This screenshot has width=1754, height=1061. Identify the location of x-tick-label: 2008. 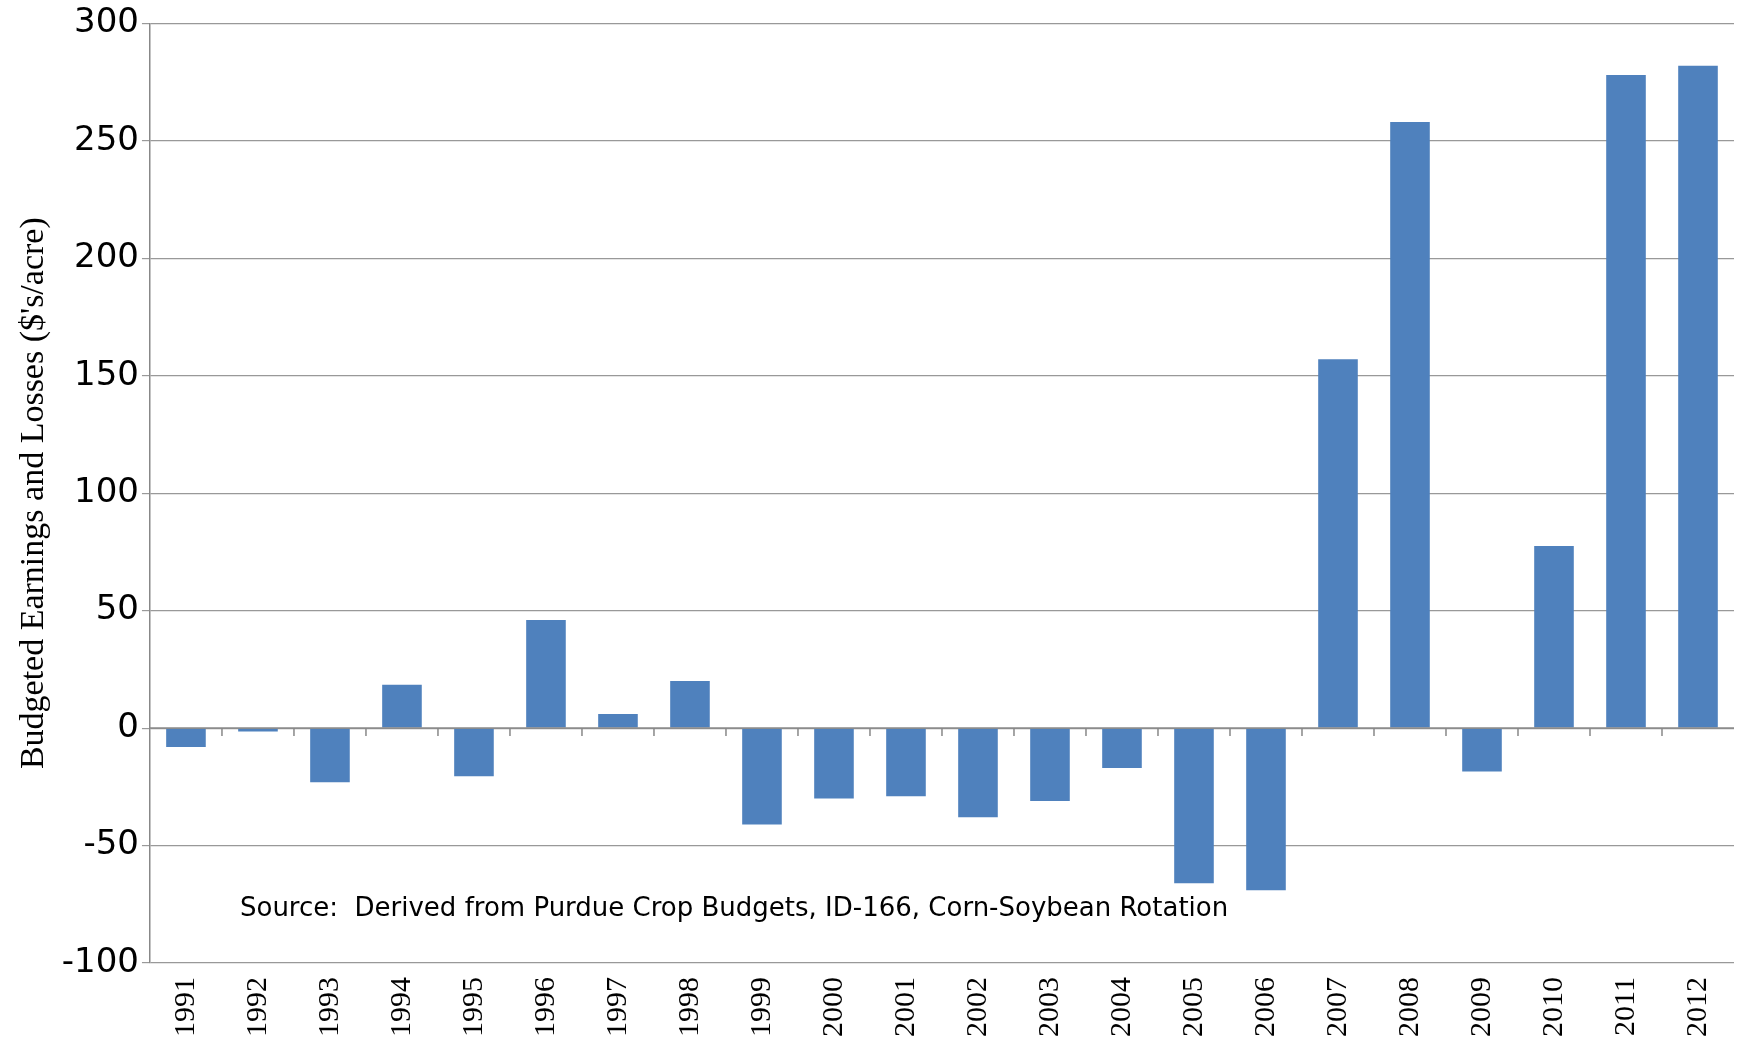
(1407, 1007).